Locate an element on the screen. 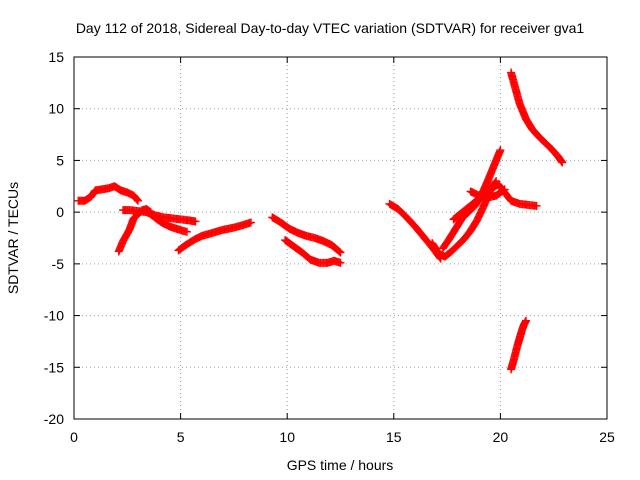  x-tick-label: 0 is located at coordinates (74, 437).